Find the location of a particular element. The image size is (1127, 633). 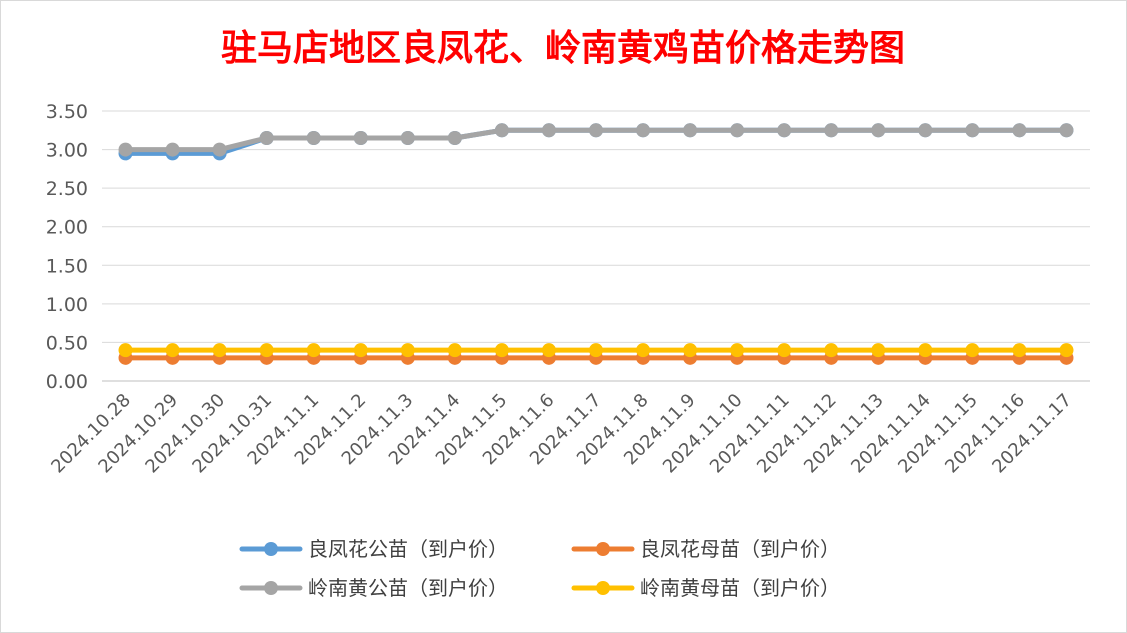

legend: 良凤花公苗（到户价） 良凤花母苗（到户价） 岭南黄公苗（到户价） 岭南黄母苗（到户价） is located at coordinates (539, 568).